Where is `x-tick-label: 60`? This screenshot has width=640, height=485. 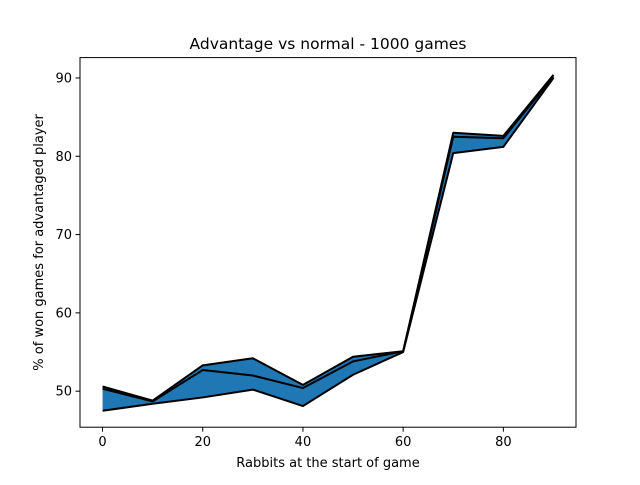
x-tick-label: 60 is located at coordinates (403, 442).